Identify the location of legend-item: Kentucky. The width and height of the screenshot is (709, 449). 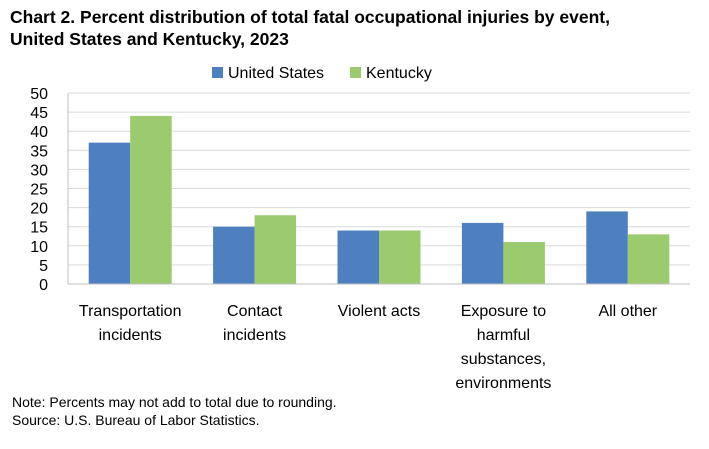
(391, 73).